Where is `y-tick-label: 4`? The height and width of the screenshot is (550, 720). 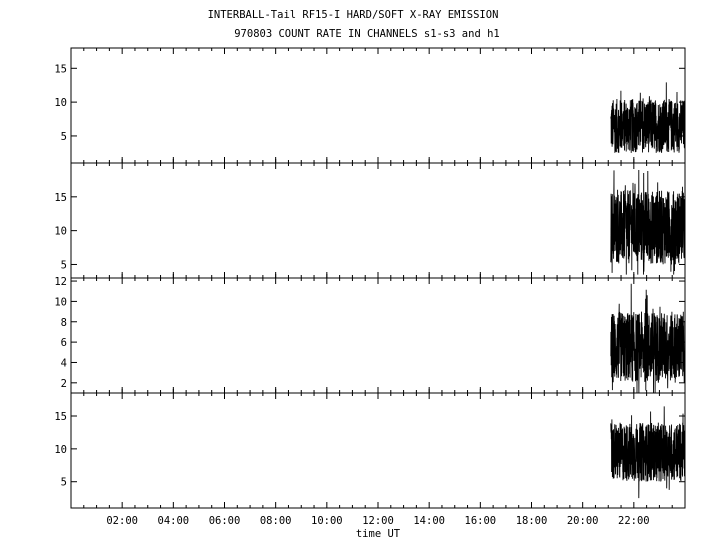
y-tick-label: 4 is located at coordinates (64, 363).